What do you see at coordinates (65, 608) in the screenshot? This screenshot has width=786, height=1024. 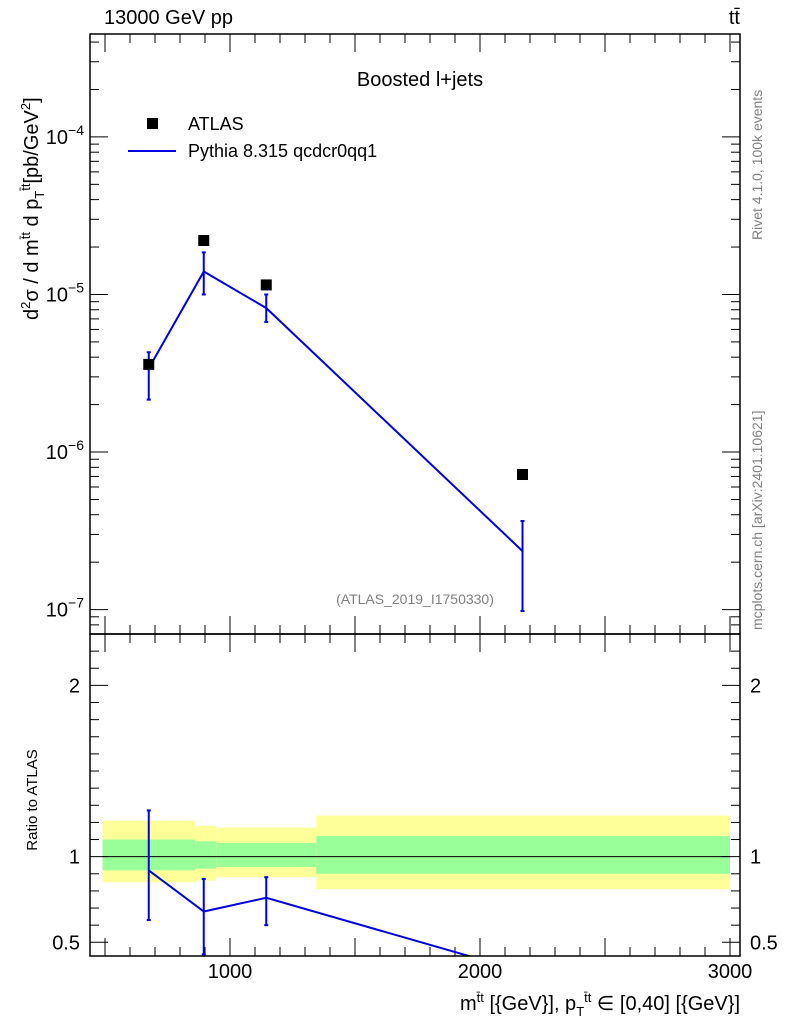 I see `main-y-tick-label: 10⁻⁷` at bounding box center [65, 608].